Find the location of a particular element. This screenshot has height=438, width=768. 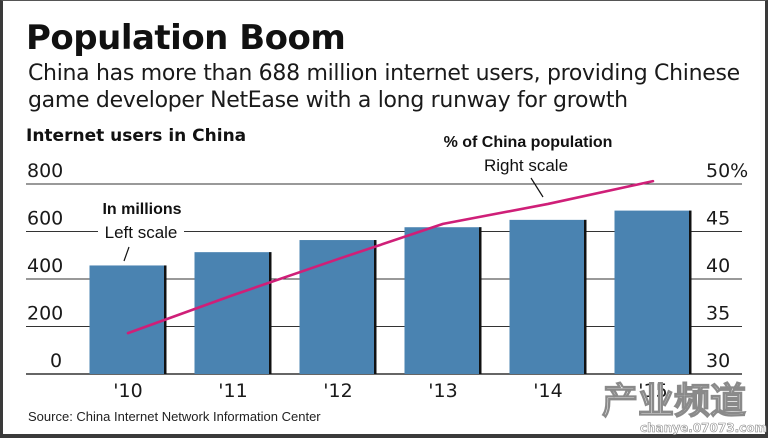

left-tick-label: 600 is located at coordinates (45, 219).